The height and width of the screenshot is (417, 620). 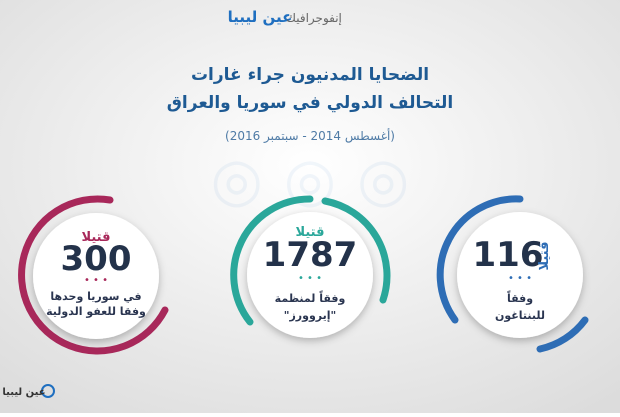 What do you see at coordinates (310, 136) in the screenshot?
I see `period: (أغسطس 2014 - سبتمبر 2016)` at bounding box center [310, 136].